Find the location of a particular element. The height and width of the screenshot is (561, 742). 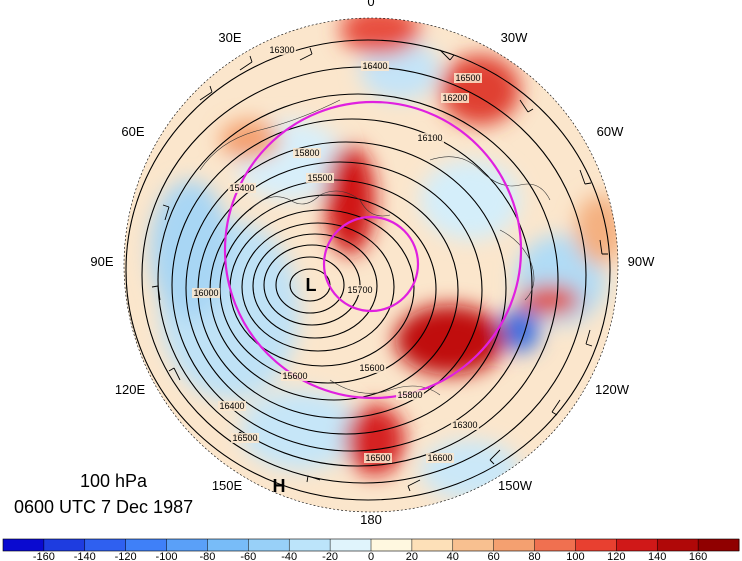

longitude-label-180: 180 is located at coordinates (371, 519).